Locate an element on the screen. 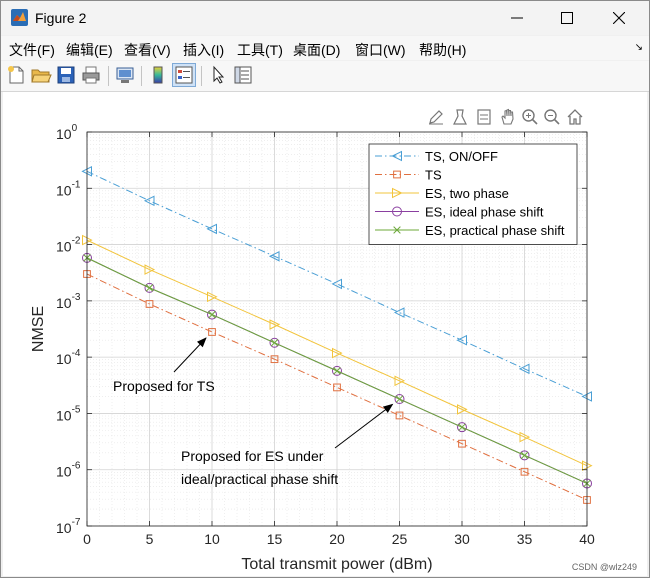  legend-label: ES, two phase is located at coordinates (467, 193).